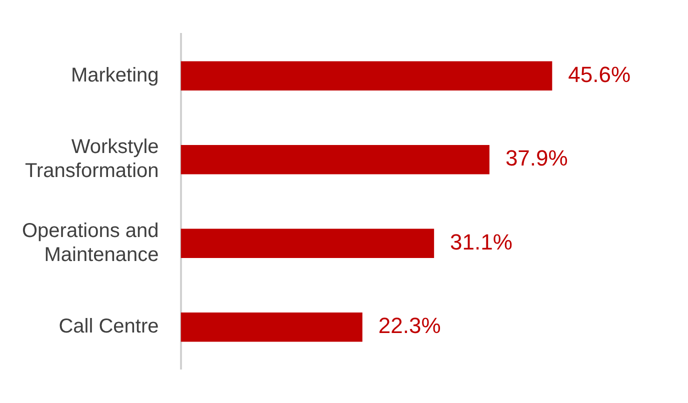 The width and height of the screenshot is (688, 403). Describe the element at coordinates (481, 241) in the screenshot. I see `data-label: 31.1%` at that location.